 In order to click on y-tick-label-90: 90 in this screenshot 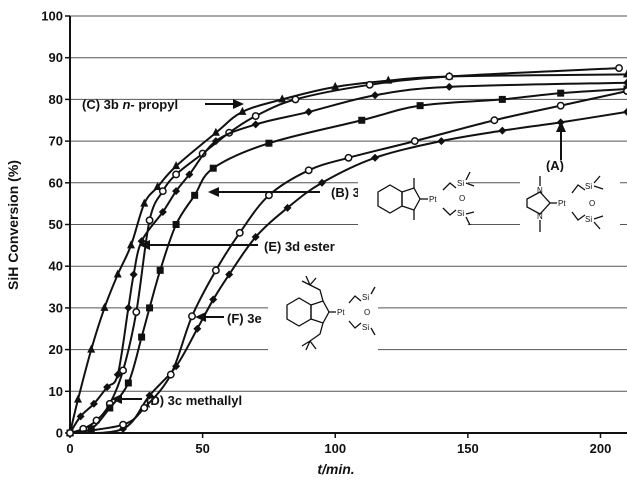, I will do `click(56, 57)`.